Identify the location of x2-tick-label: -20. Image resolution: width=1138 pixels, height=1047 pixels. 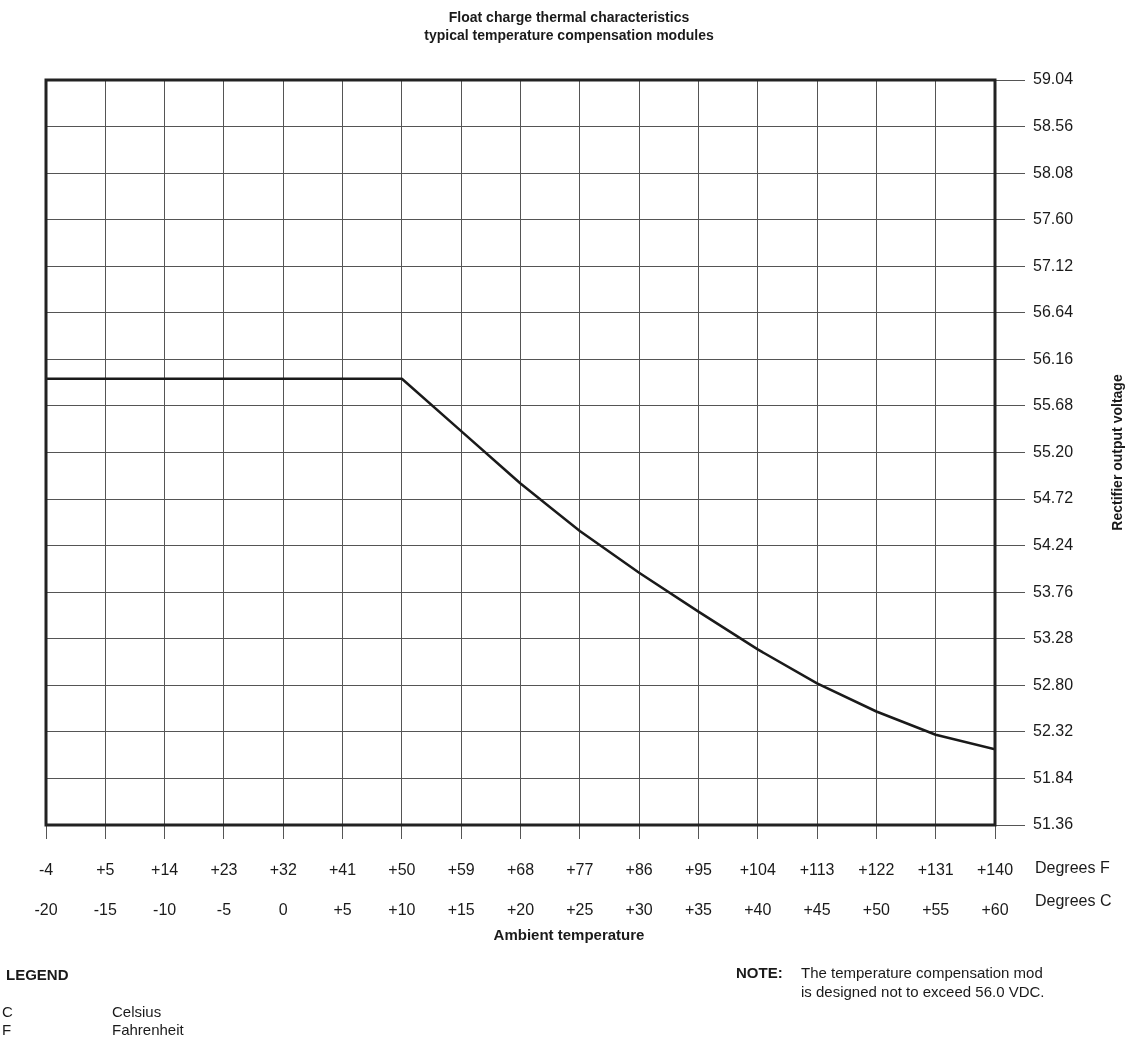
(46, 910).